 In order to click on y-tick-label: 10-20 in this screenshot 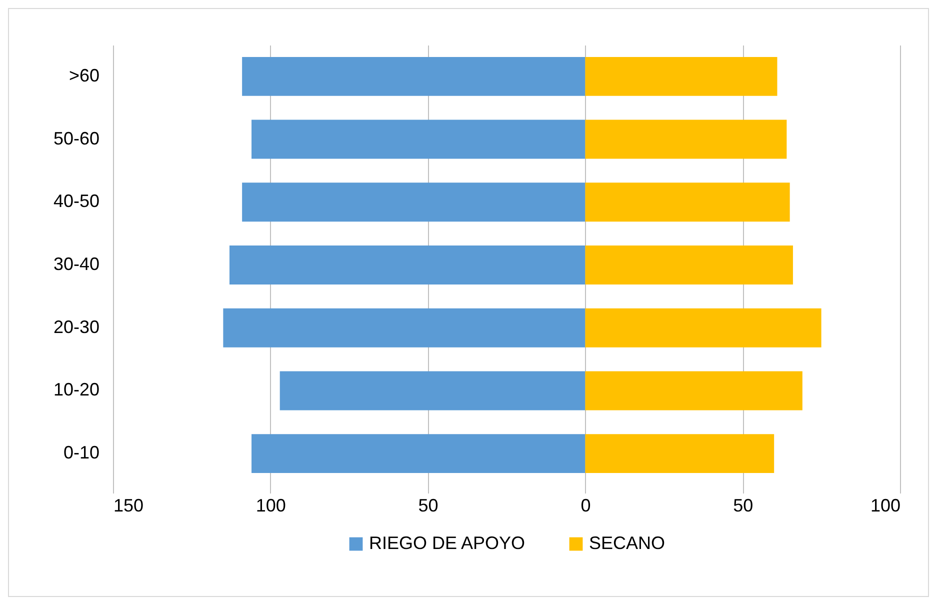, I will do `click(76, 390)`.